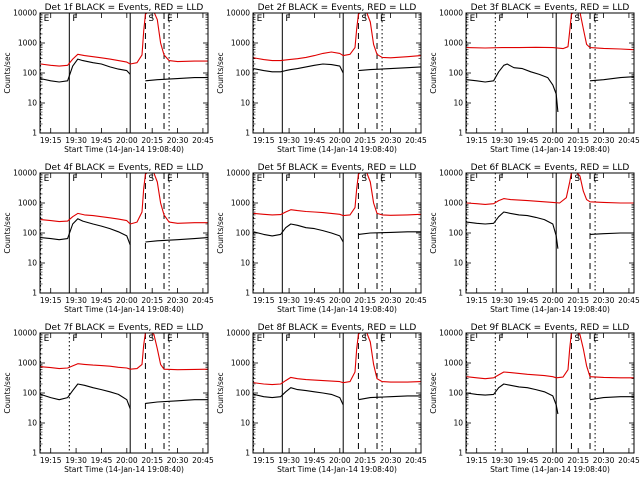 The width and height of the screenshot is (640, 480). I want to click on chart-title: Det 3f BLACK = Events, RED = LLD, so click(550, 8).